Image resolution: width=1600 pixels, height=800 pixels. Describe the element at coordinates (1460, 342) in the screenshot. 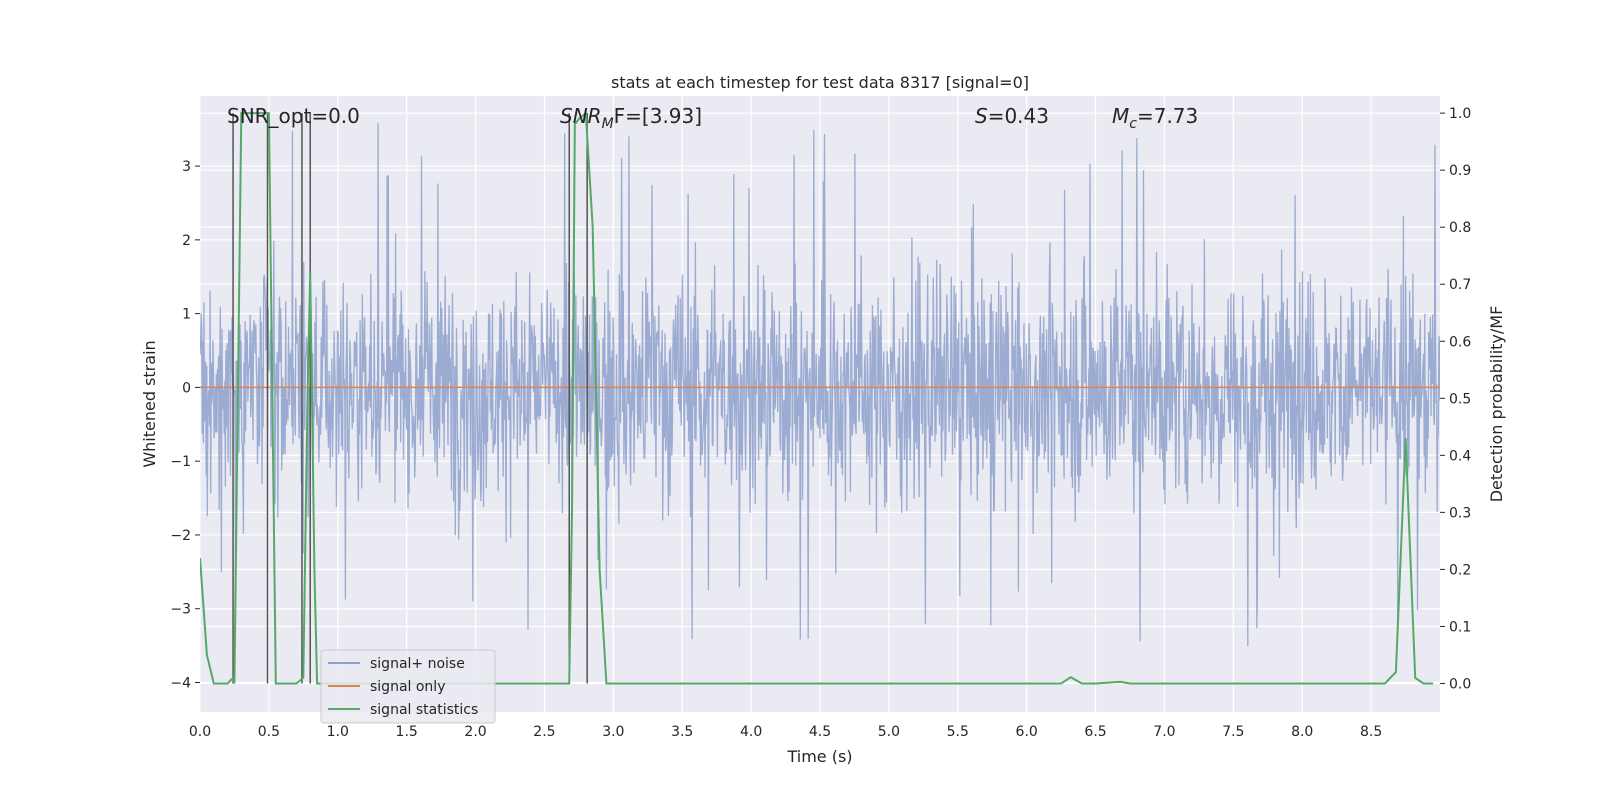

I see `y-right-tick-label: 0.6` at that location.